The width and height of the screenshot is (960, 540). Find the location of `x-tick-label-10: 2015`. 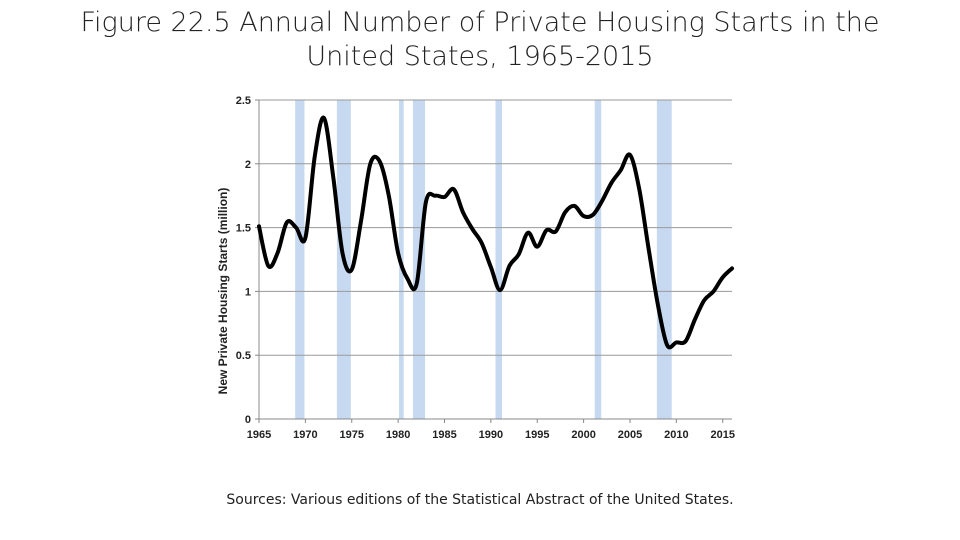

x-tick-label-10: 2015 is located at coordinates (722, 435).